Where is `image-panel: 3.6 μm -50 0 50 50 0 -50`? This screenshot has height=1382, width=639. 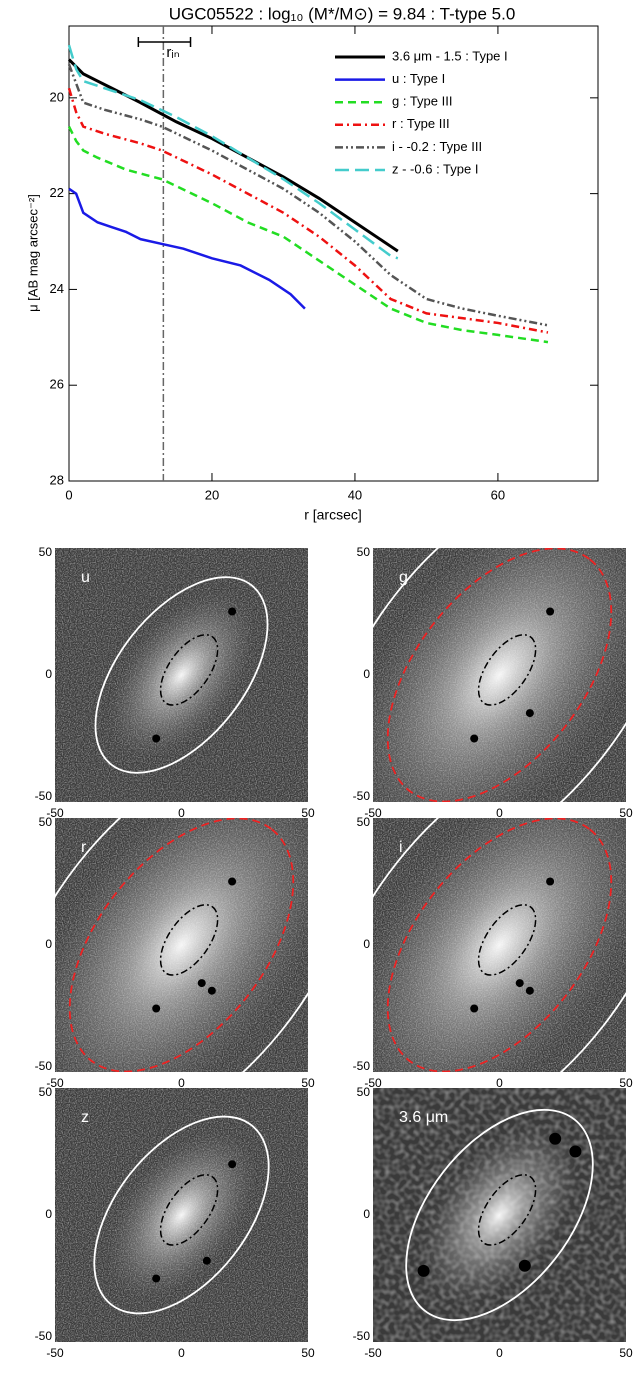 image-panel: 3.6 μm -50 0 50 50 0 -50 is located at coordinates (493, 1222).